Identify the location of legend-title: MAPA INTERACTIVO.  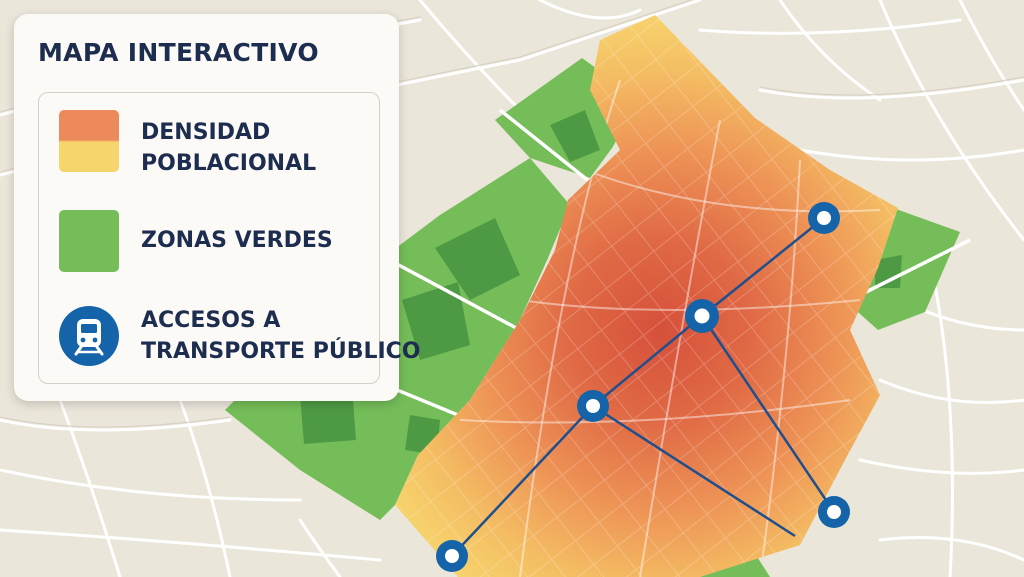
(178, 52).